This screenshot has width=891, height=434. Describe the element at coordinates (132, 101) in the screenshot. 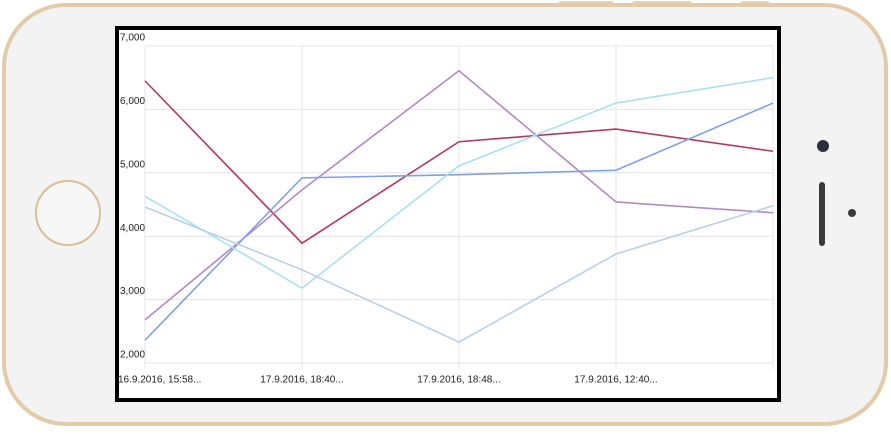

I see `y-tick-label: 6,000` at that location.